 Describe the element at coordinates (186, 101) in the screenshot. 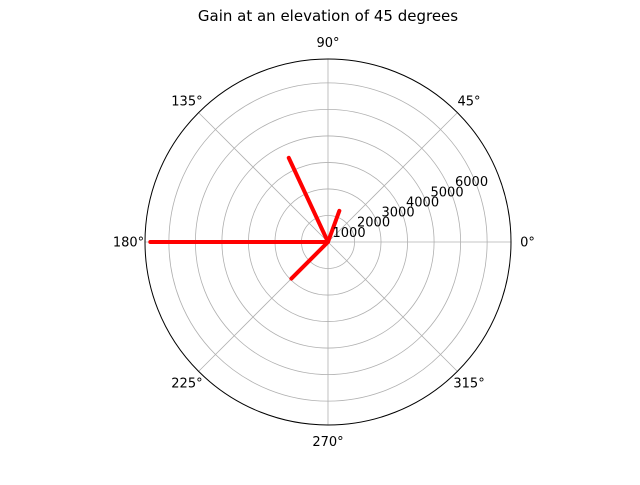

I see `angle-tick-label: 135°` at that location.